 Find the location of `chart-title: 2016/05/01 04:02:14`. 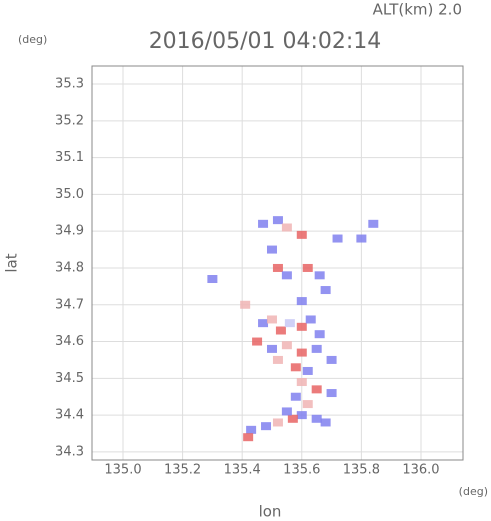

chart-title: 2016/05/01 04:02:14 is located at coordinates (265, 41).